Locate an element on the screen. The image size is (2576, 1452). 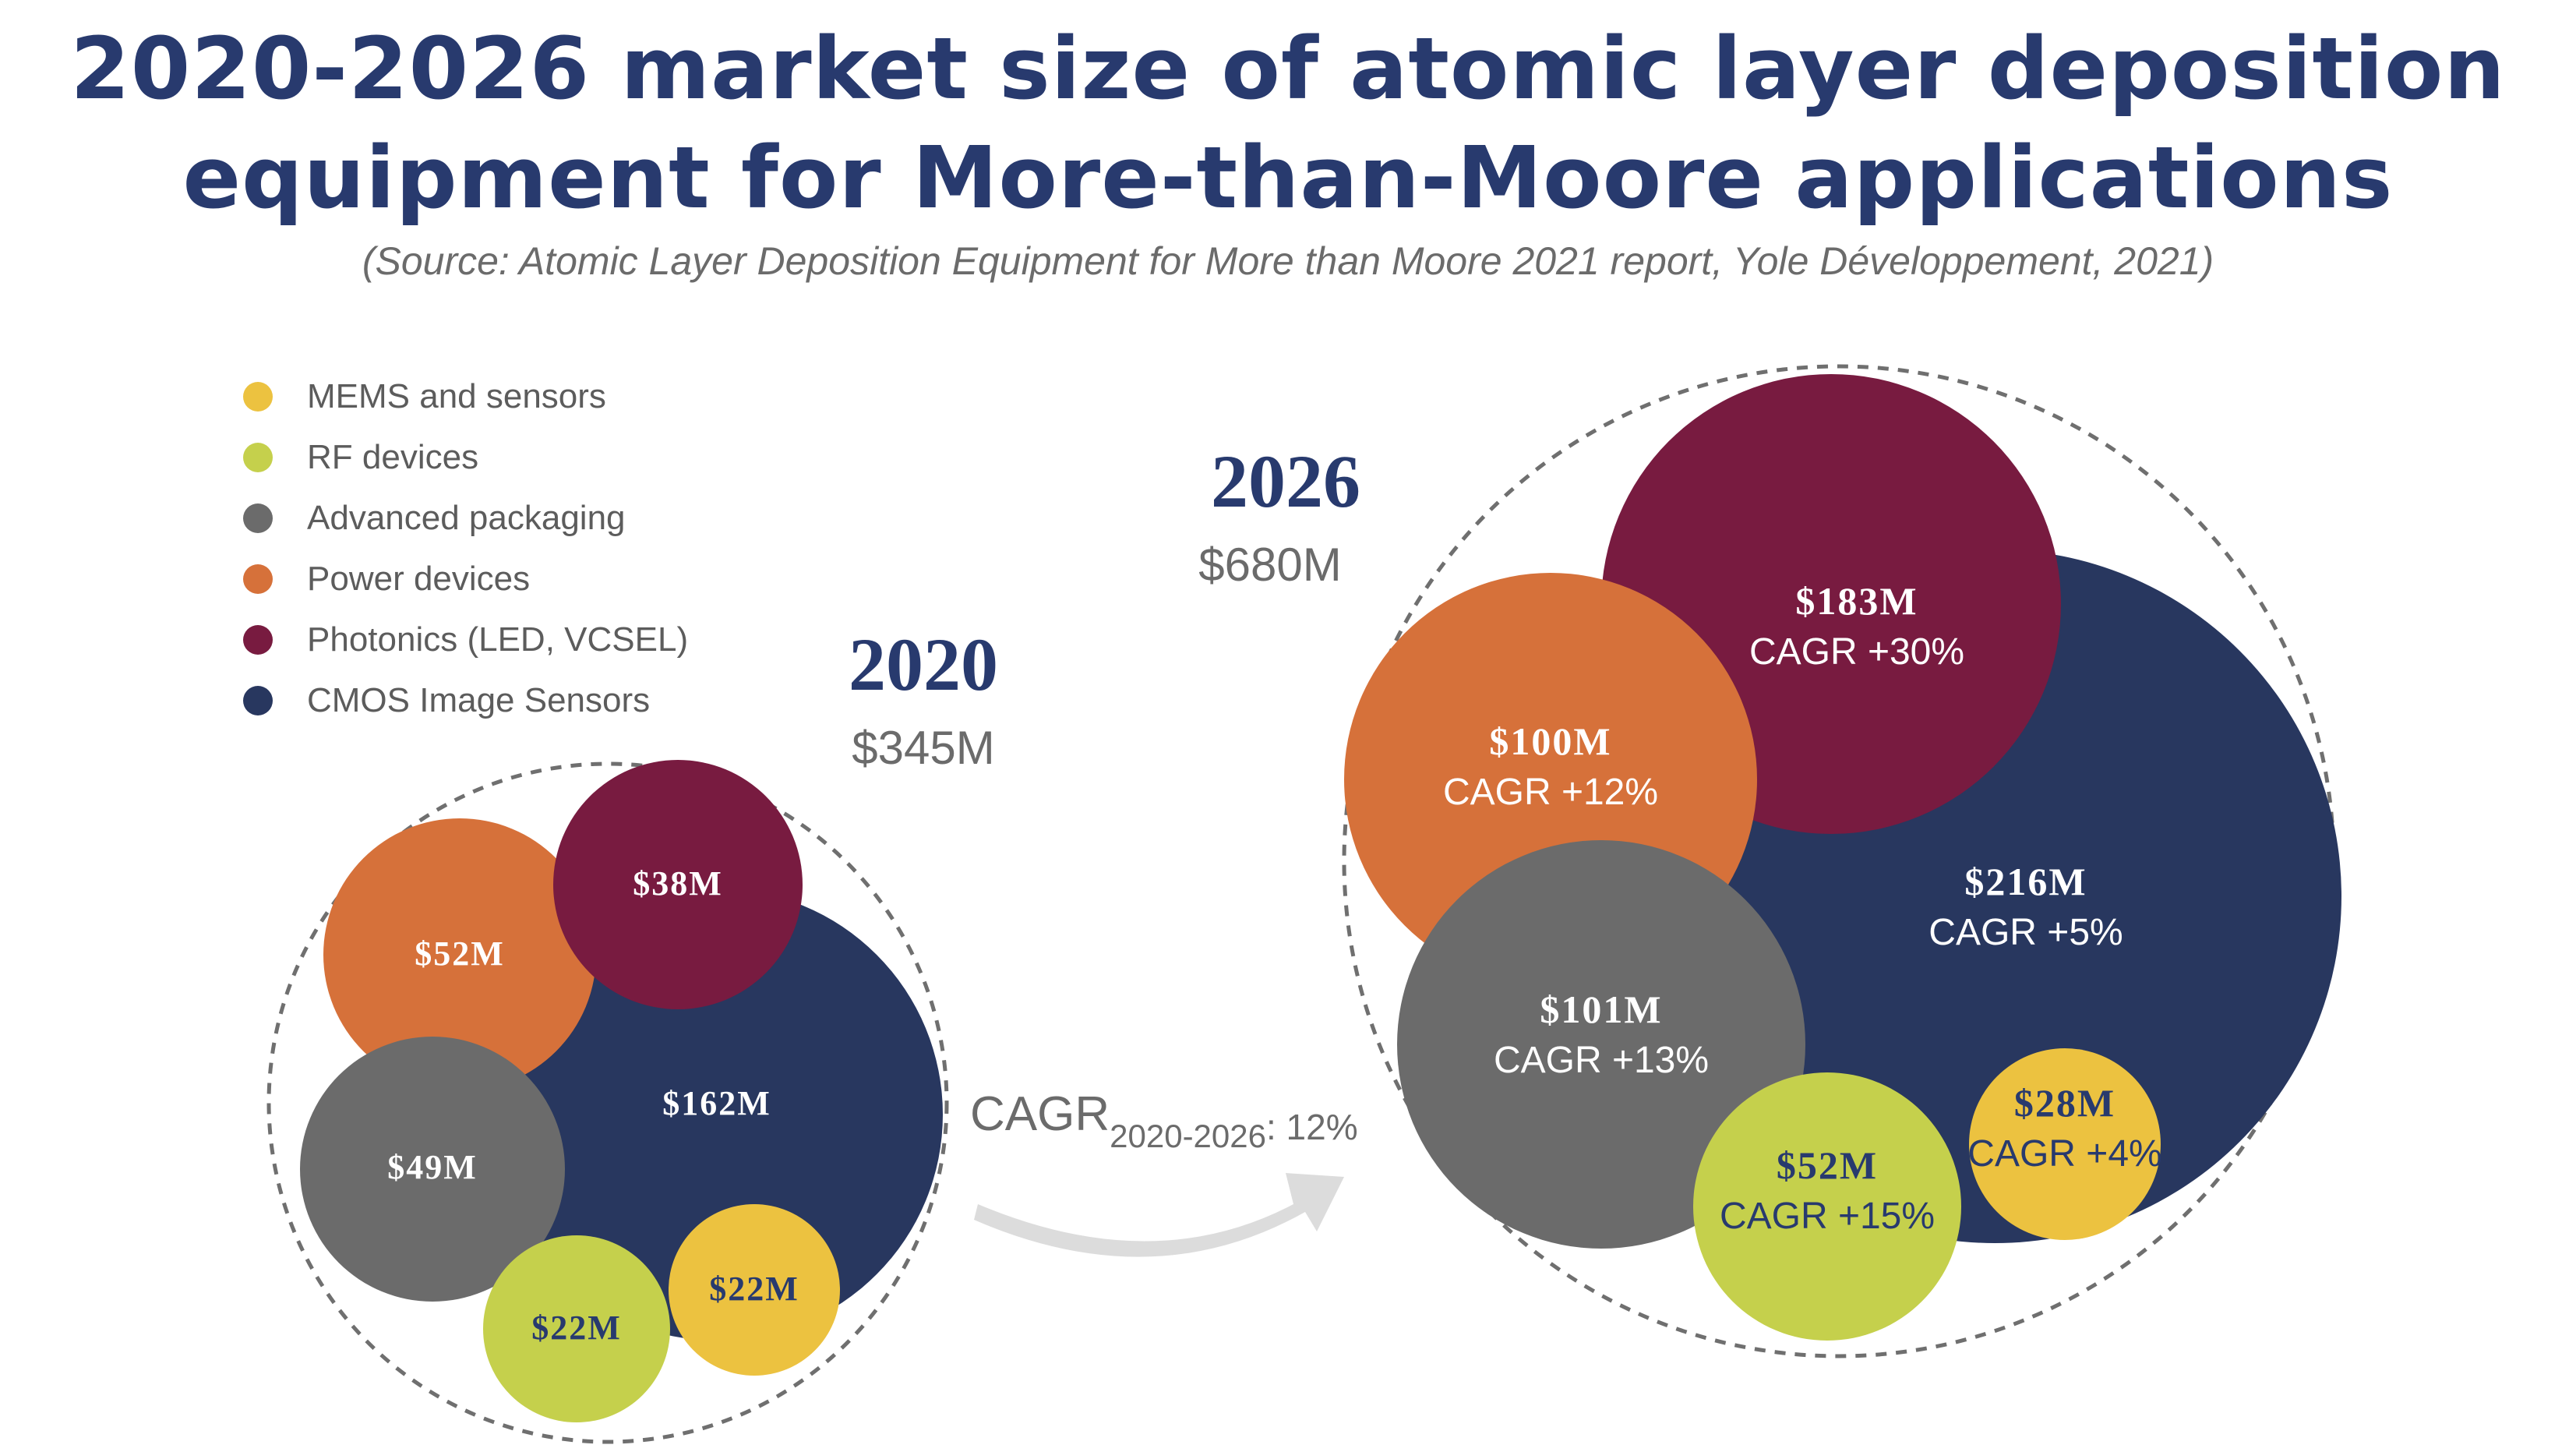
bubble-cagr-label: CAGR +12% is located at coordinates (1550, 792).